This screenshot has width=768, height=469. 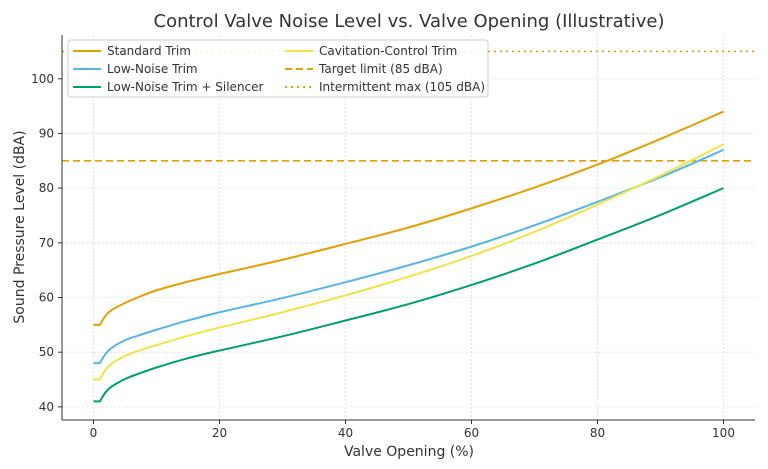 I want to click on legend-label: Low-Noise Trim + Silencer, so click(x=185, y=87).